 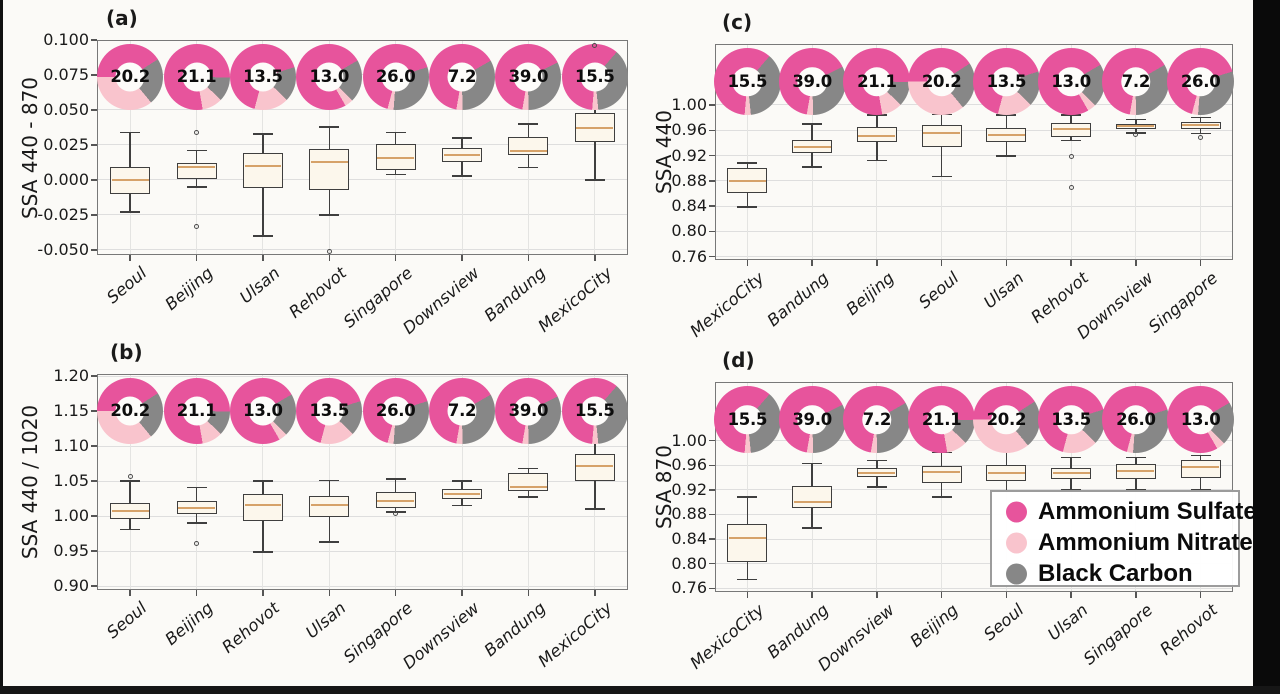 I want to click on donut-value-label: 39.0, so click(x=528, y=77).